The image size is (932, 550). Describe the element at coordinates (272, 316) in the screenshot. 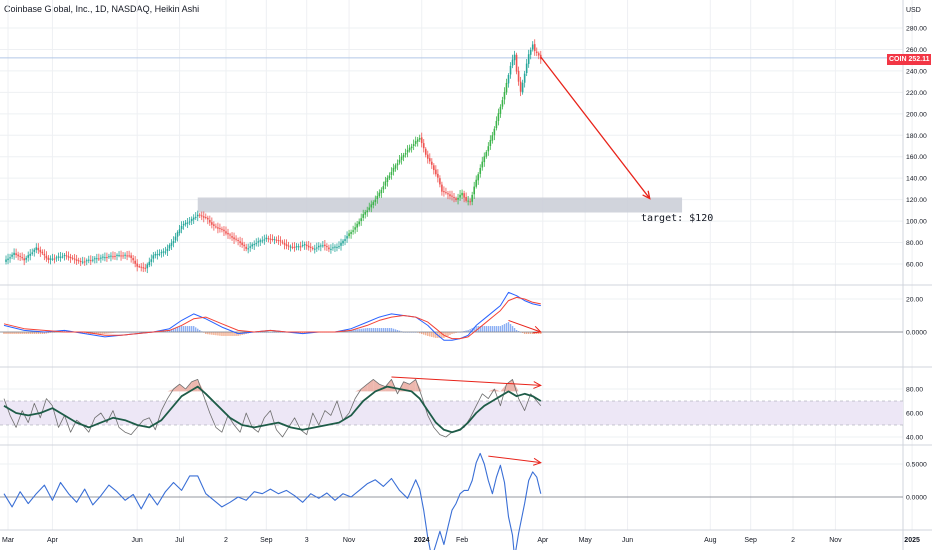

I see `macd-line` at that location.